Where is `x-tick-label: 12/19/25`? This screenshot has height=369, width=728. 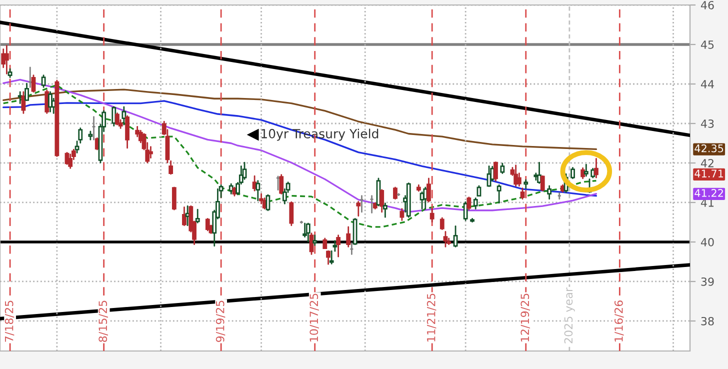 x-tick-label: 12/19/25 is located at coordinates (525, 318).